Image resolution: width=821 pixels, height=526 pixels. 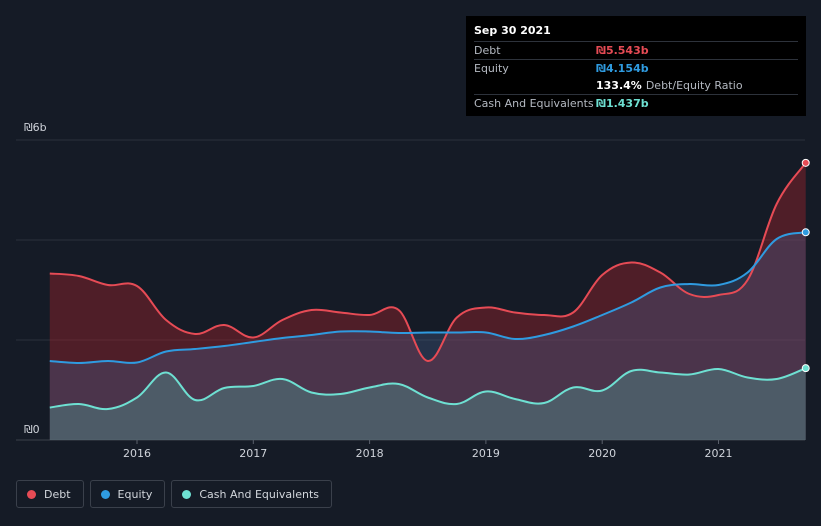 What do you see at coordinates (105, 494) in the screenshot?
I see `equity-dot-icon` at bounding box center [105, 494].